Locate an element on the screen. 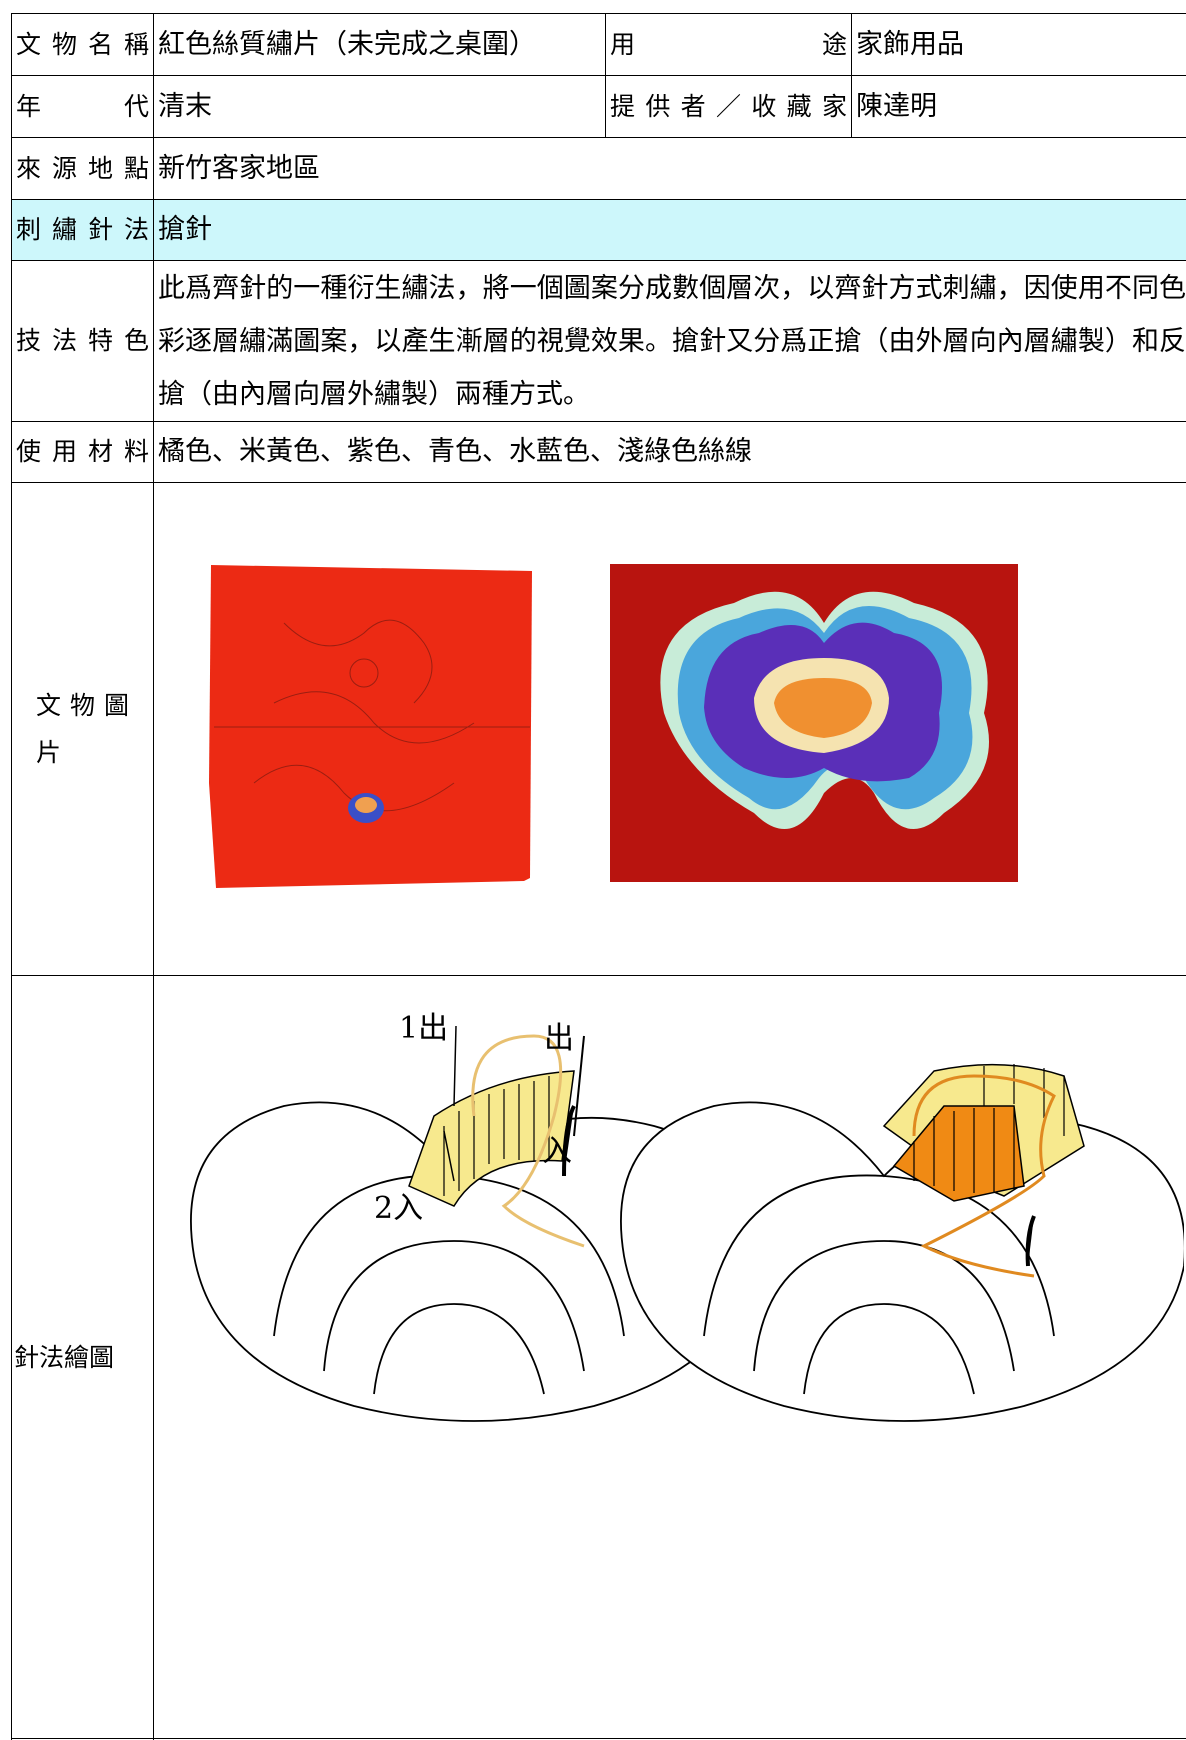 This screenshot has width=1186, height=1740. label: 用 途 is located at coordinates (728, 44).